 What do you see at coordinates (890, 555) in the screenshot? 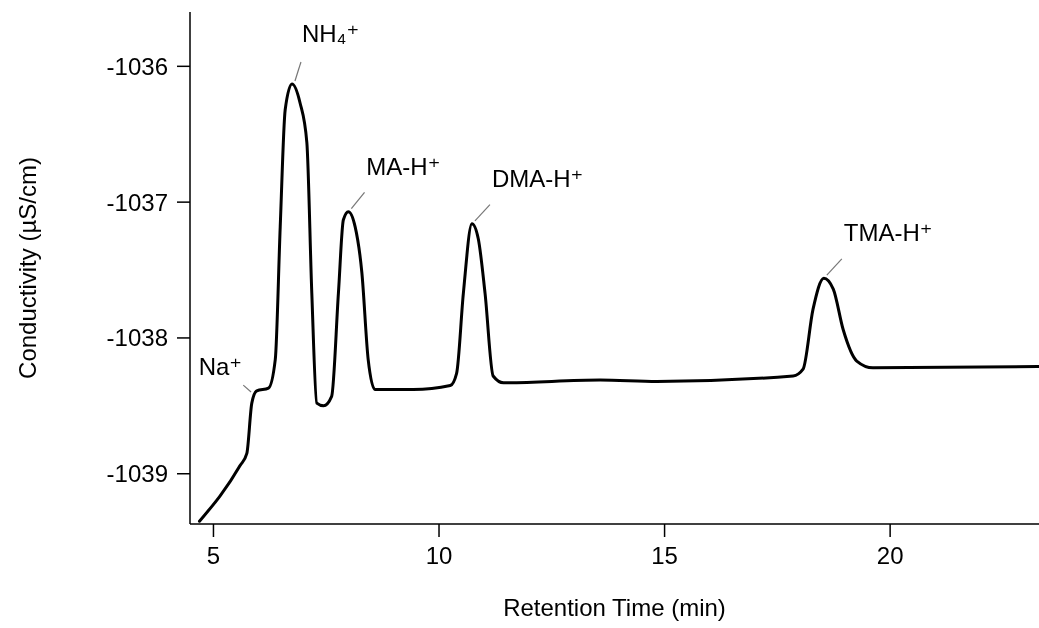
I see `x-tick-label: 20` at bounding box center [890, 555].